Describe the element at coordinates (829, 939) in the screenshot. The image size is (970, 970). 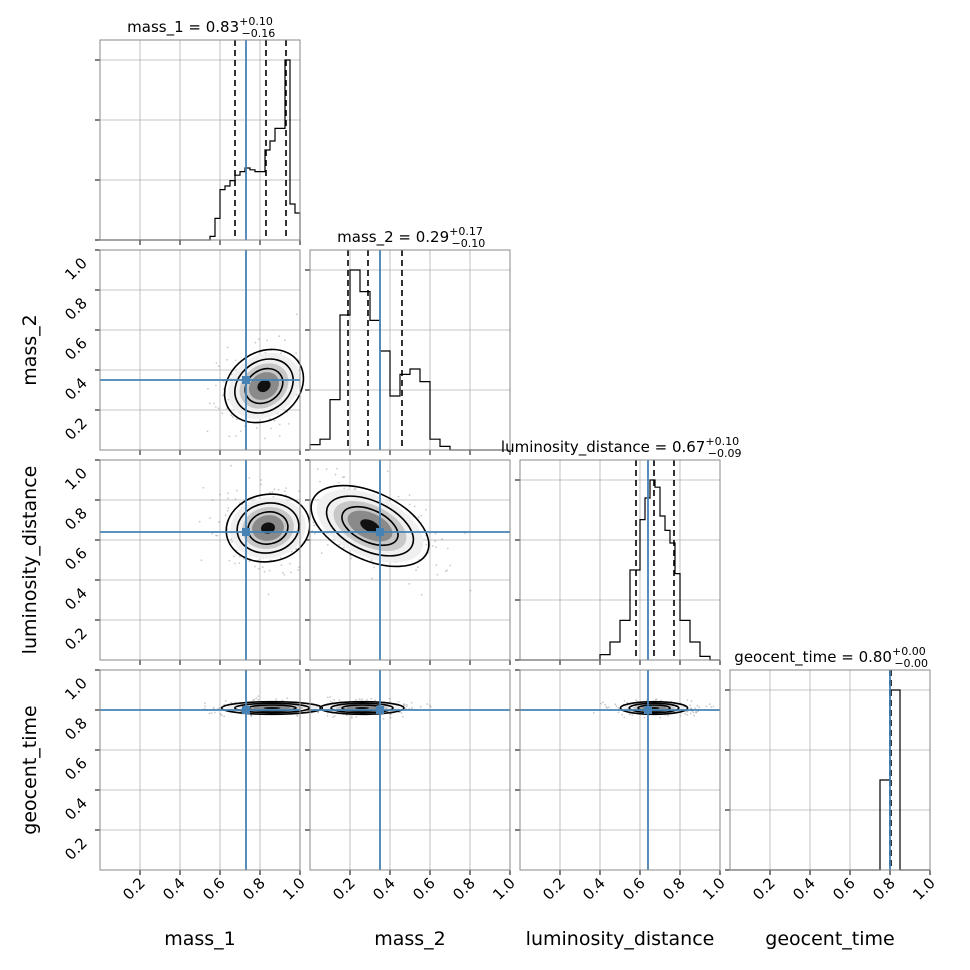
I see `xlabel-geocent_time: geocent_time` at that location.